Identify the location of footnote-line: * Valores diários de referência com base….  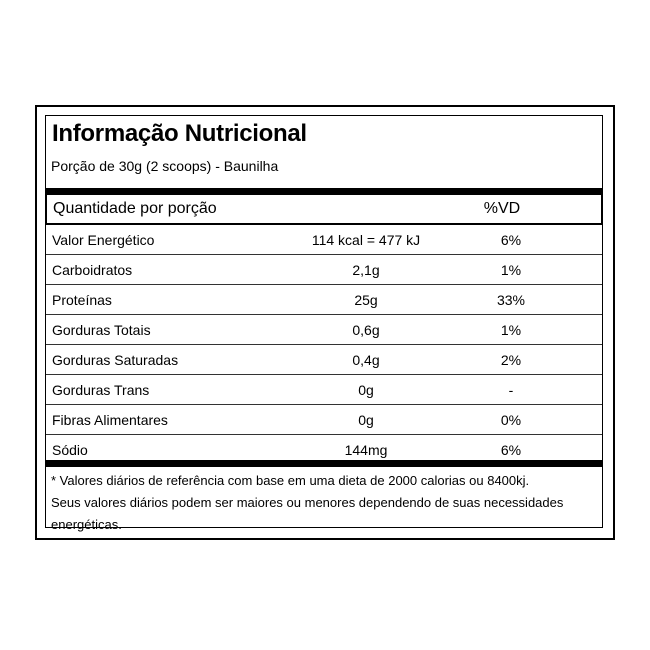
(290, 480).